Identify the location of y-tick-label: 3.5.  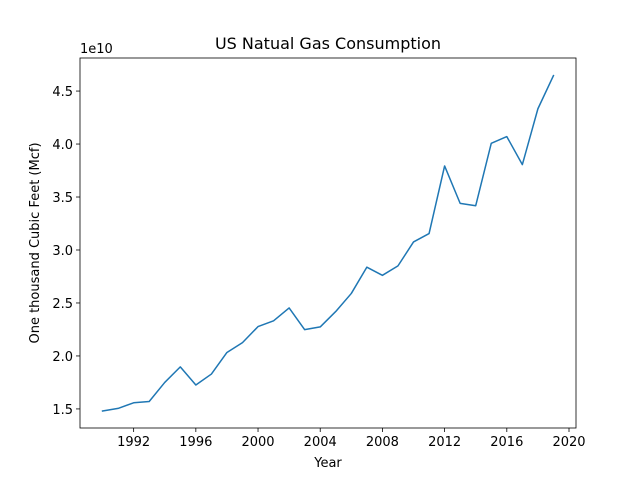
(62, 198).